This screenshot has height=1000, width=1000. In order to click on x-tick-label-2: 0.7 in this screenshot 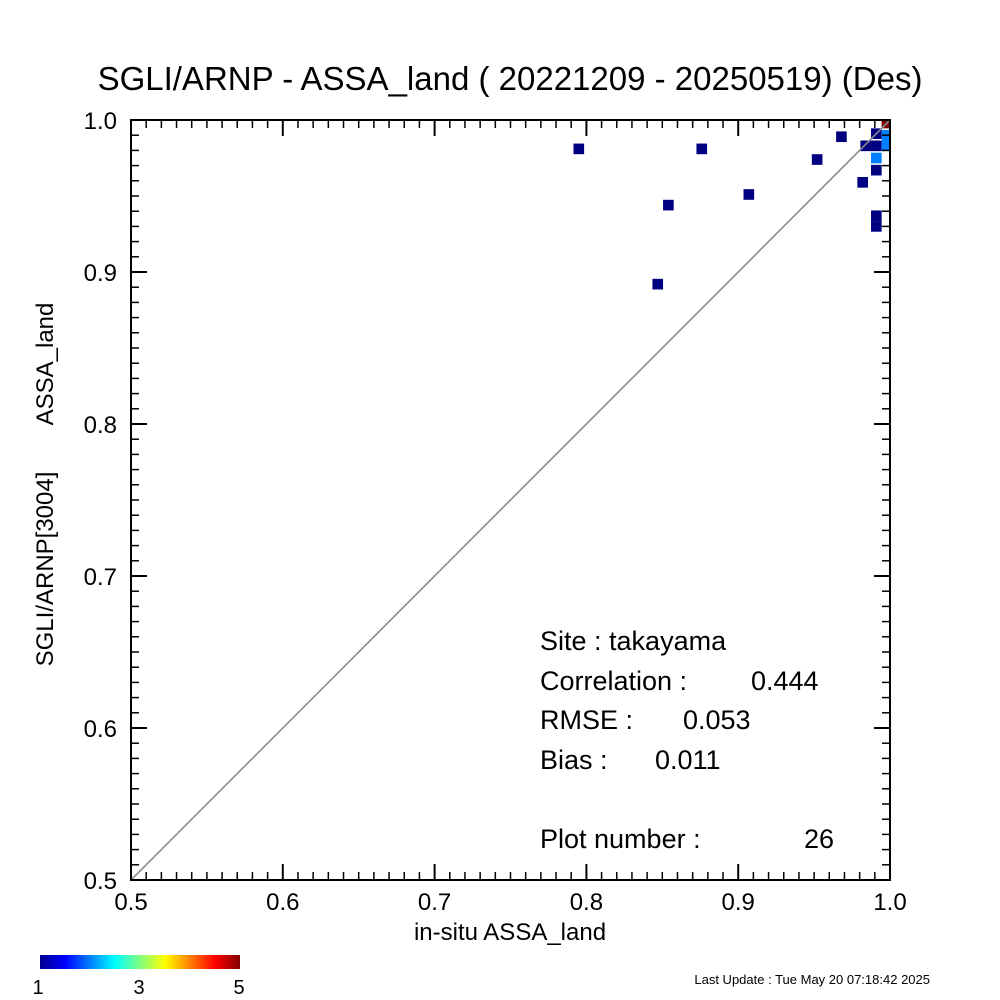, I will do `click(434, 902)`.